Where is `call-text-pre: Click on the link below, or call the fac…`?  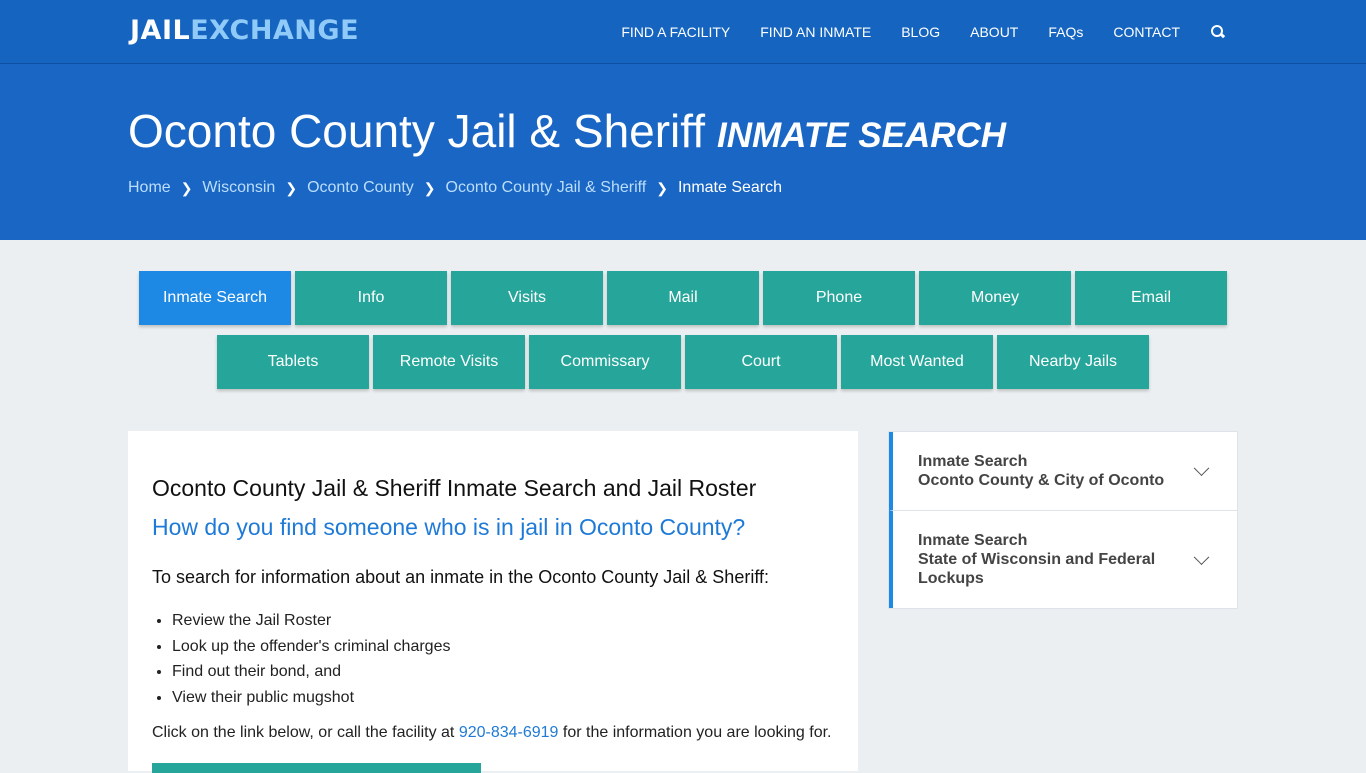
call-text-pre: Click on the link below, or call the fac… is located at coordinates (305, 732).